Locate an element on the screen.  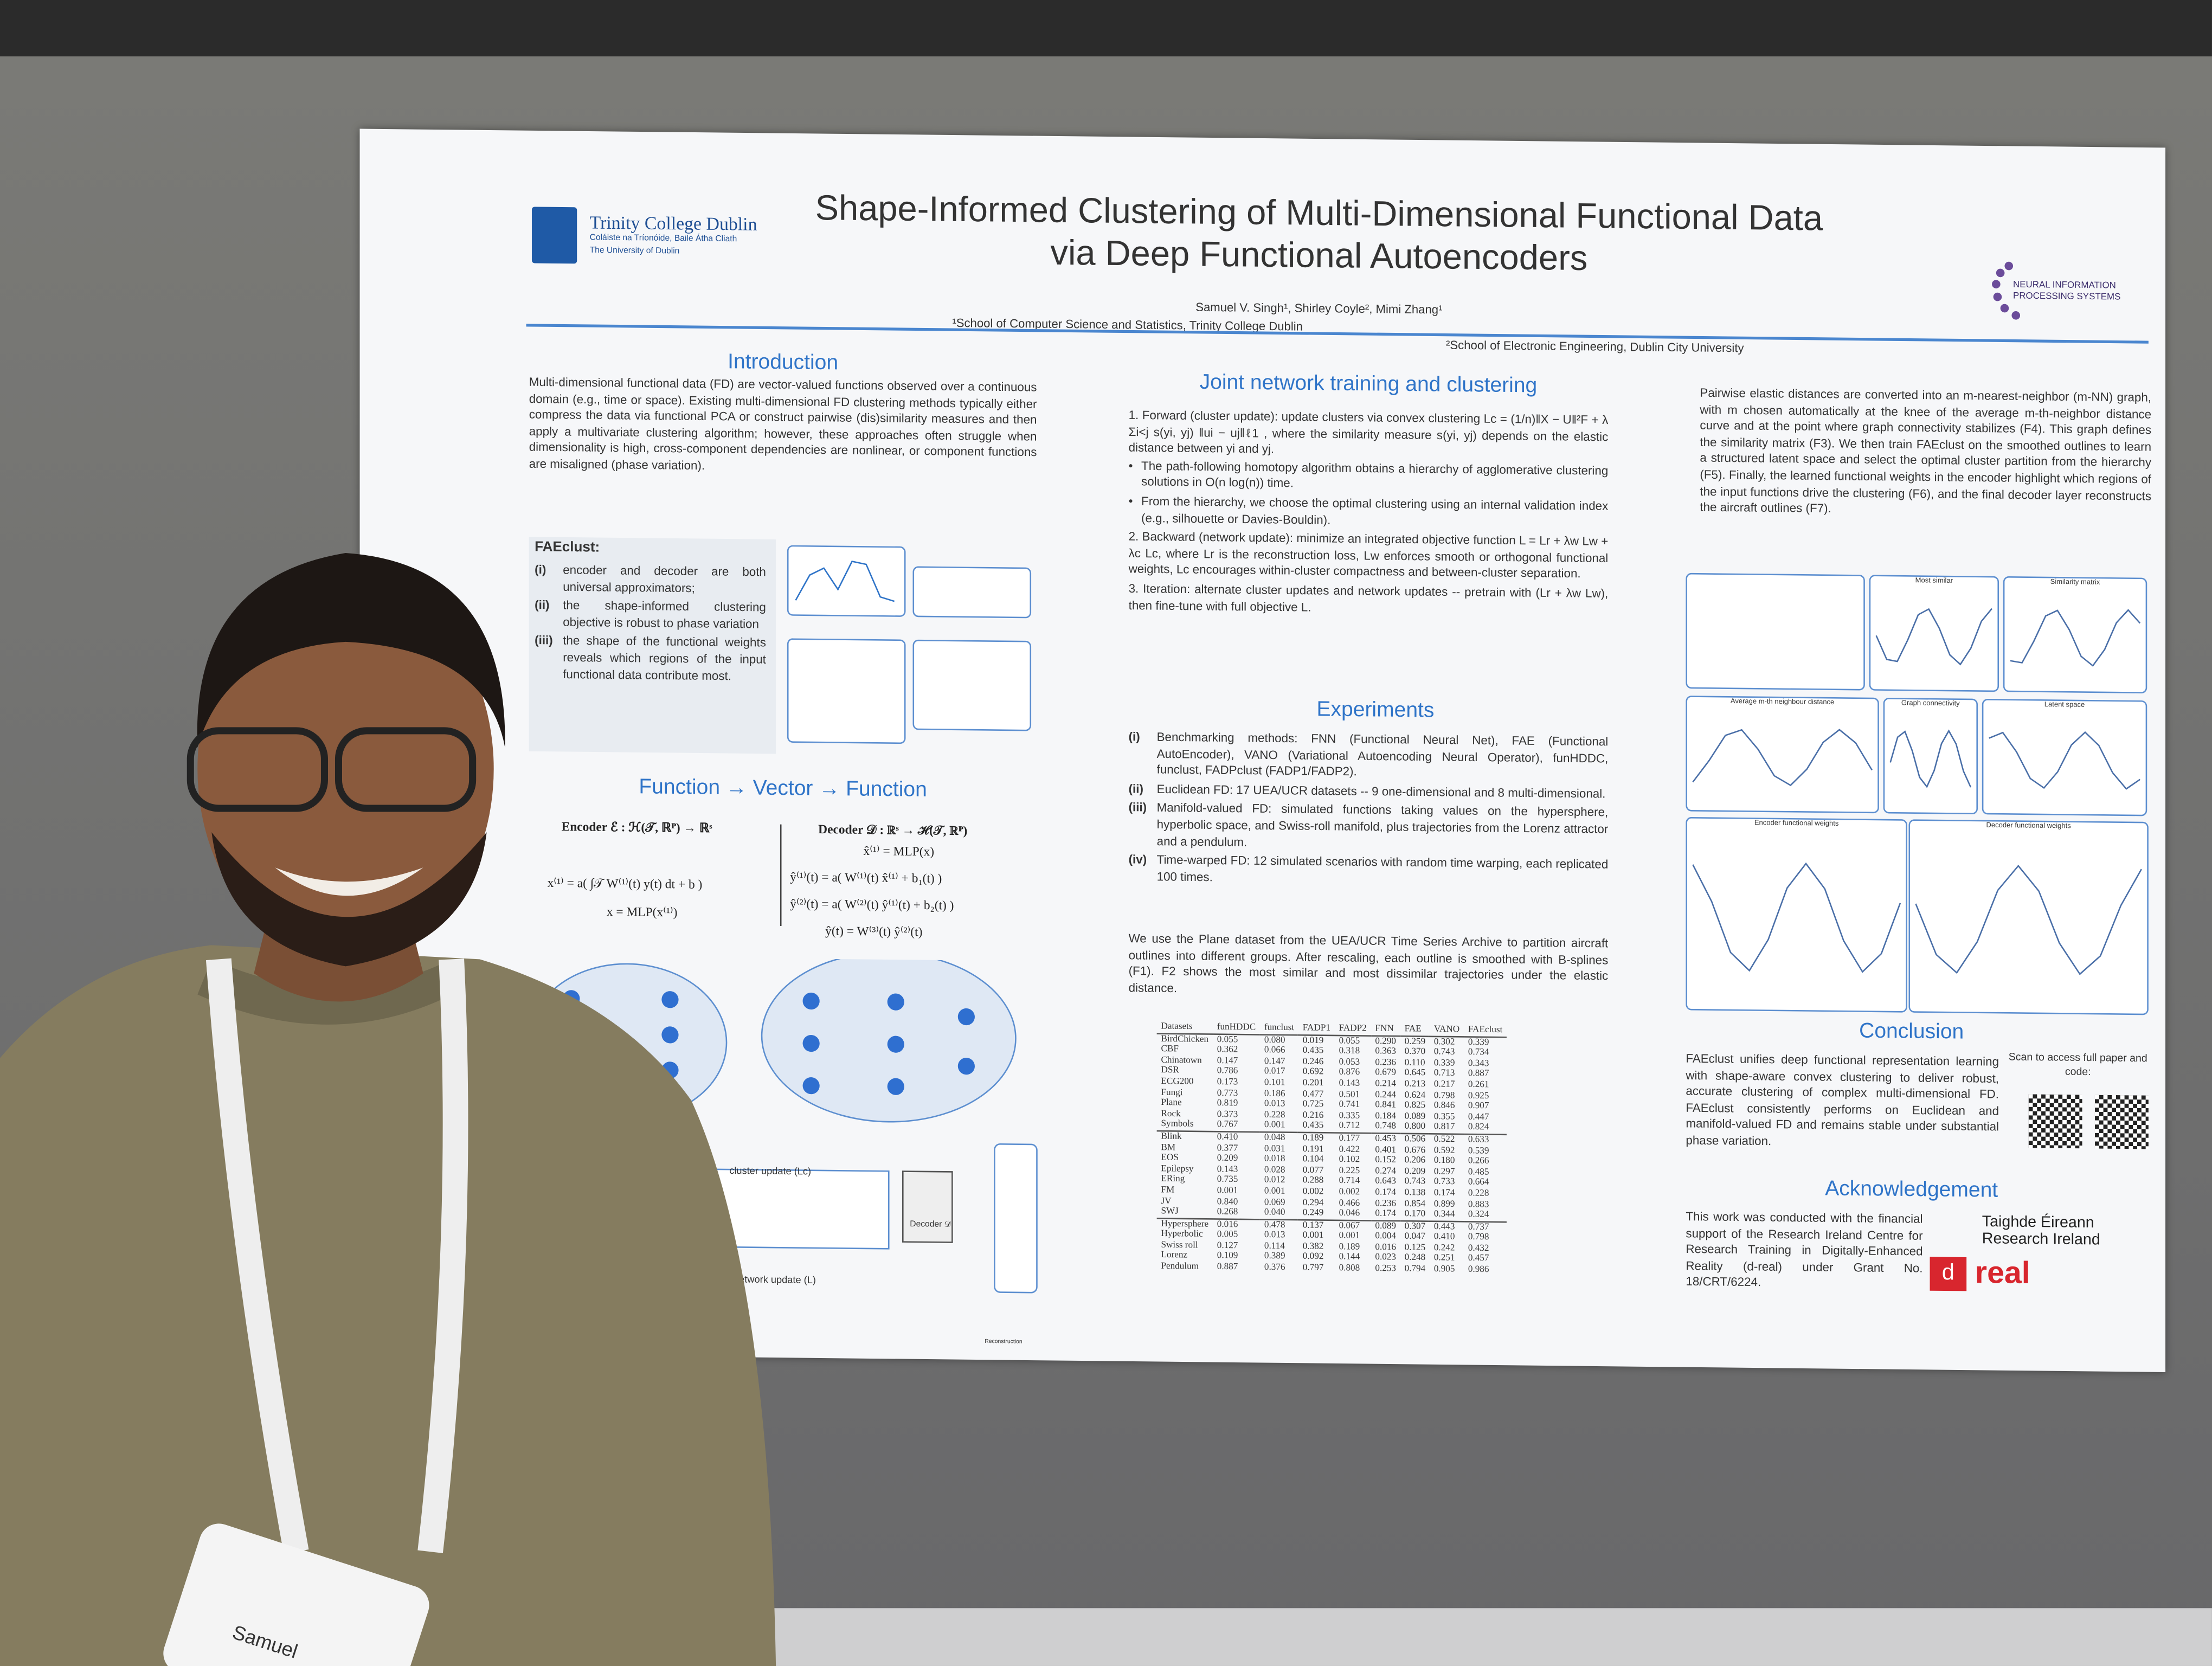
table-cell: 0.592 is located at coordinates (1444, 1150).